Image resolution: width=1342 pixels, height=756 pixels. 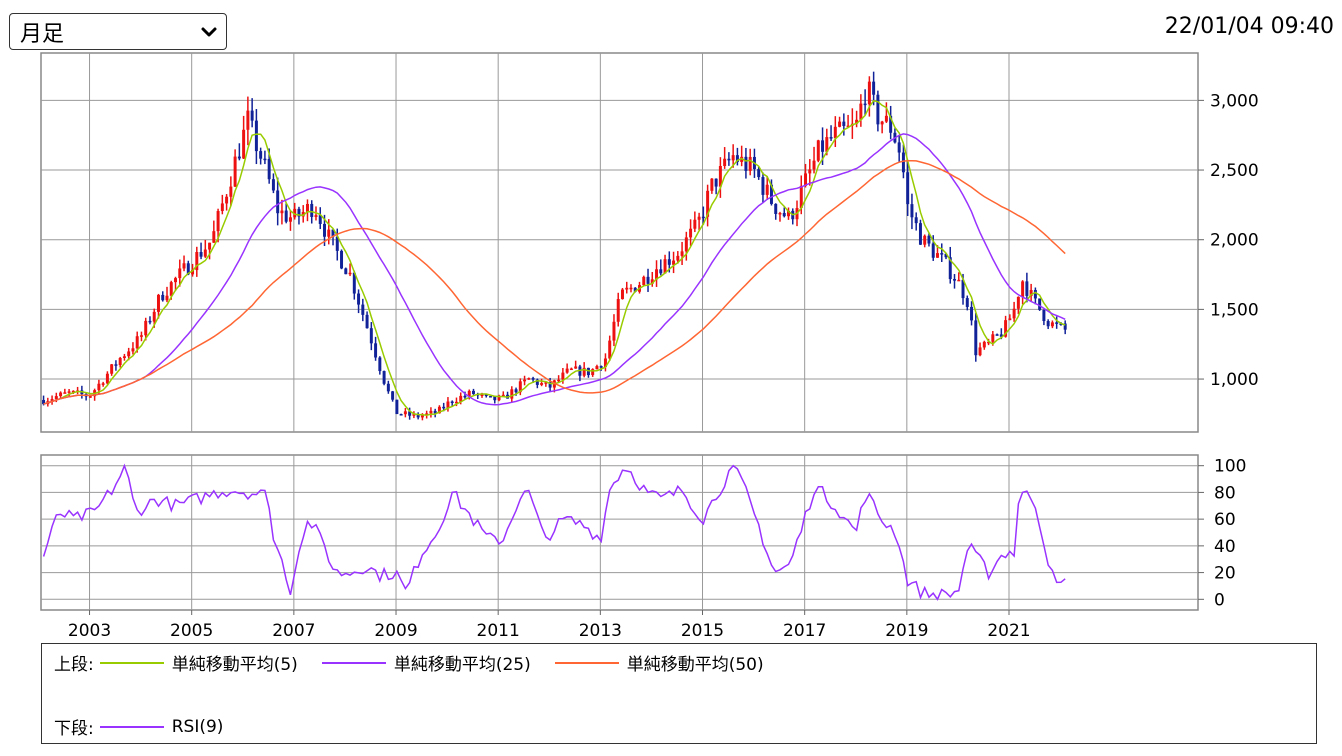 What do you see at coordinates (74, 729) in the screenshot?
I see `legend-lower-label: 下段:` at bounding box center [74, 729].